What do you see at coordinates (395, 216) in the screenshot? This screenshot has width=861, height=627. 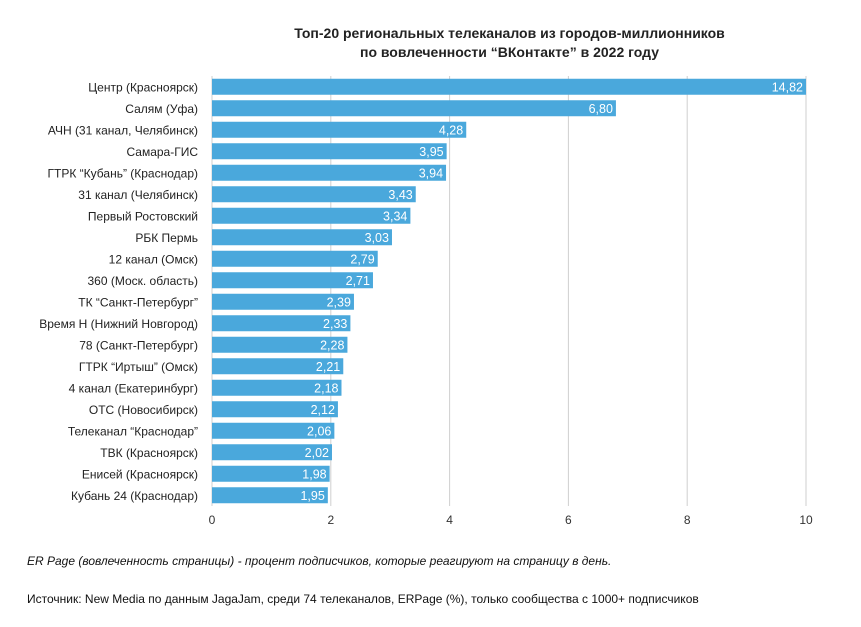 I see `bar-value-label: 3,34` at bounding box center [395, 216].